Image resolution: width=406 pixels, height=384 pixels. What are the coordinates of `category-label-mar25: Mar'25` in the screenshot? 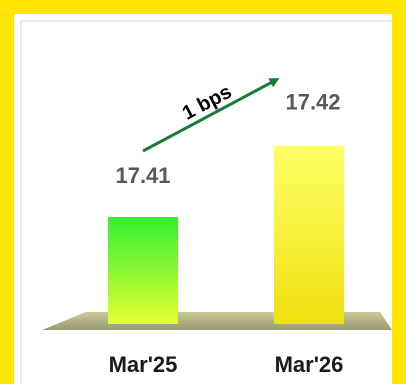 It's located at (143, 364).